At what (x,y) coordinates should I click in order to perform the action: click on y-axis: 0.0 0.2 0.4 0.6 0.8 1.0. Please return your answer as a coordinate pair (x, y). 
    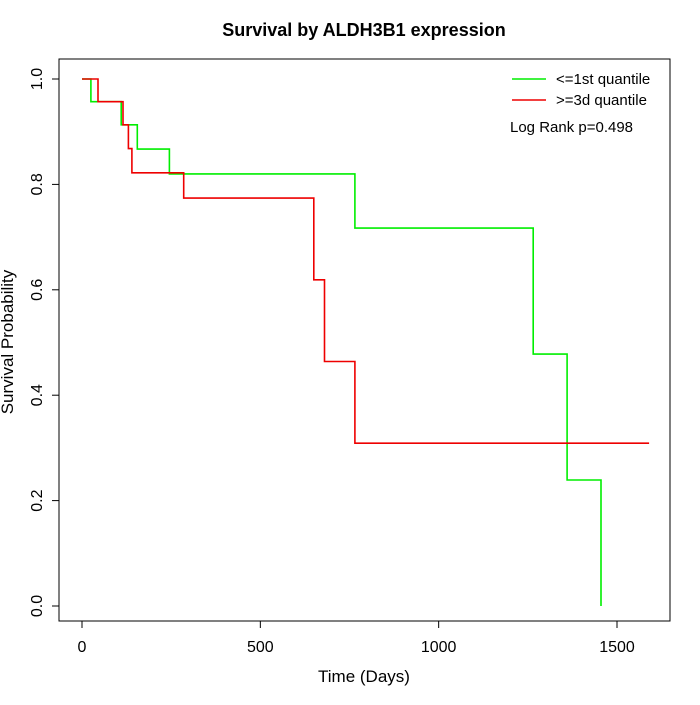
    Looking at the image, I should click on (44, 342).